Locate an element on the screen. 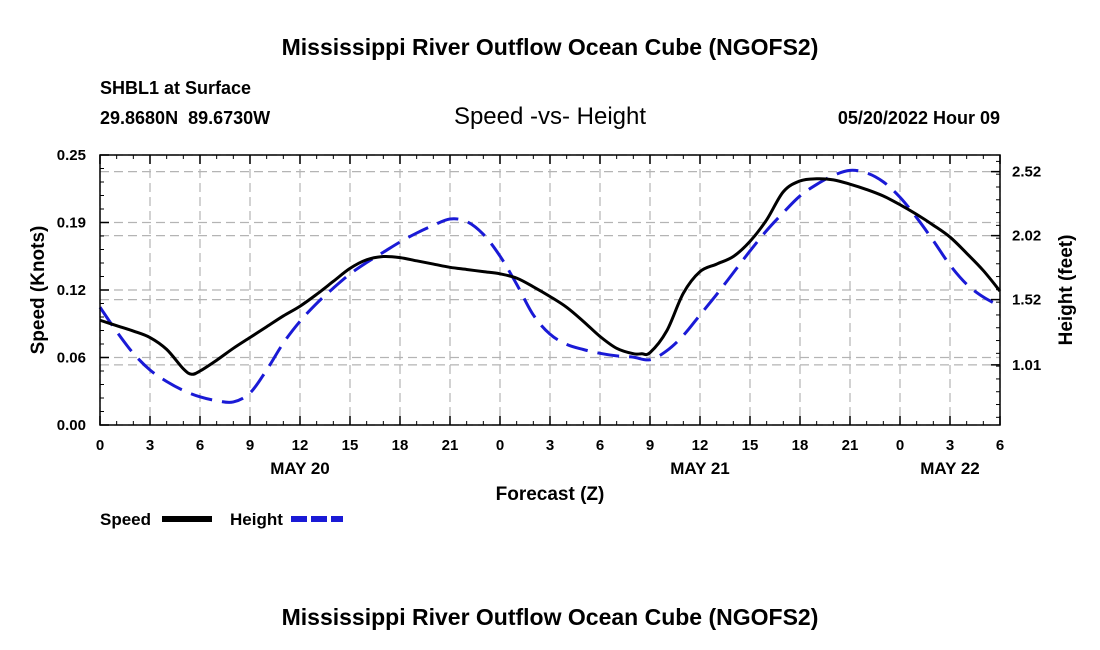 Image resolution: width=1100 pixels, height=650 pixels. station-label: SHBL1 at Surface is located at coordinates (175, 88).